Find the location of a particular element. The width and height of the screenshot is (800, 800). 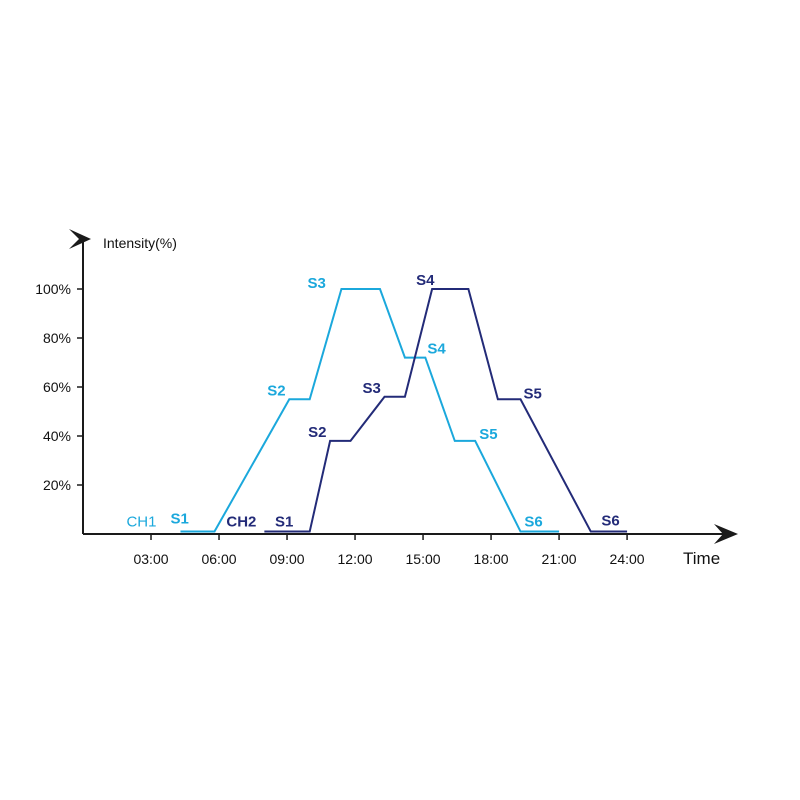

y-tick-label: 80% is located at coordinates (57, 338).